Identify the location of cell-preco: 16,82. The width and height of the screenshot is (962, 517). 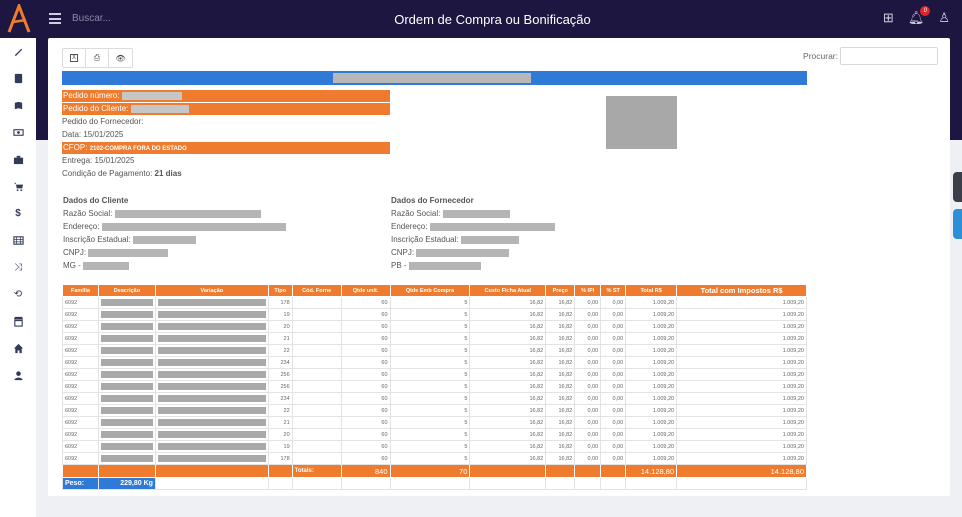
(560, 434).